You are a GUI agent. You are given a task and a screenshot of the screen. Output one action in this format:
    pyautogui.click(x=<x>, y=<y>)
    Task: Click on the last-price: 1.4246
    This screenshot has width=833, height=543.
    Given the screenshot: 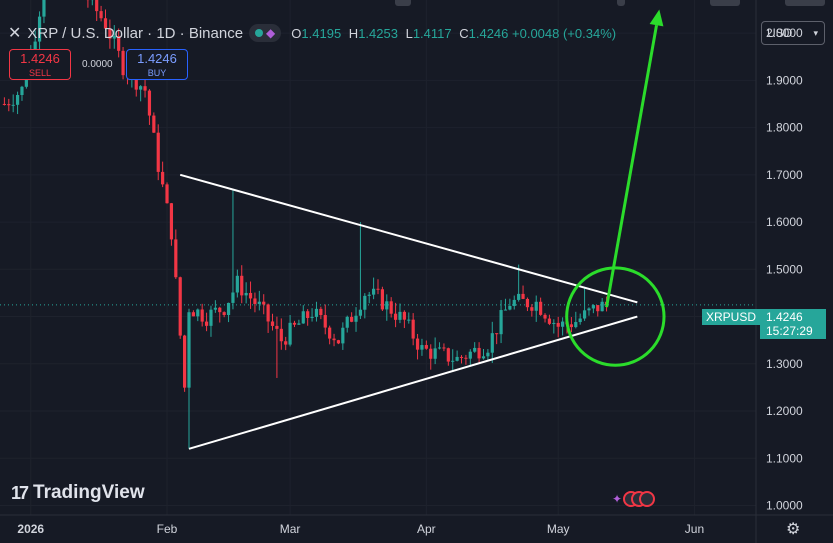 What is the action you would take?
    pyautogui.click(x=784, y=317)
    